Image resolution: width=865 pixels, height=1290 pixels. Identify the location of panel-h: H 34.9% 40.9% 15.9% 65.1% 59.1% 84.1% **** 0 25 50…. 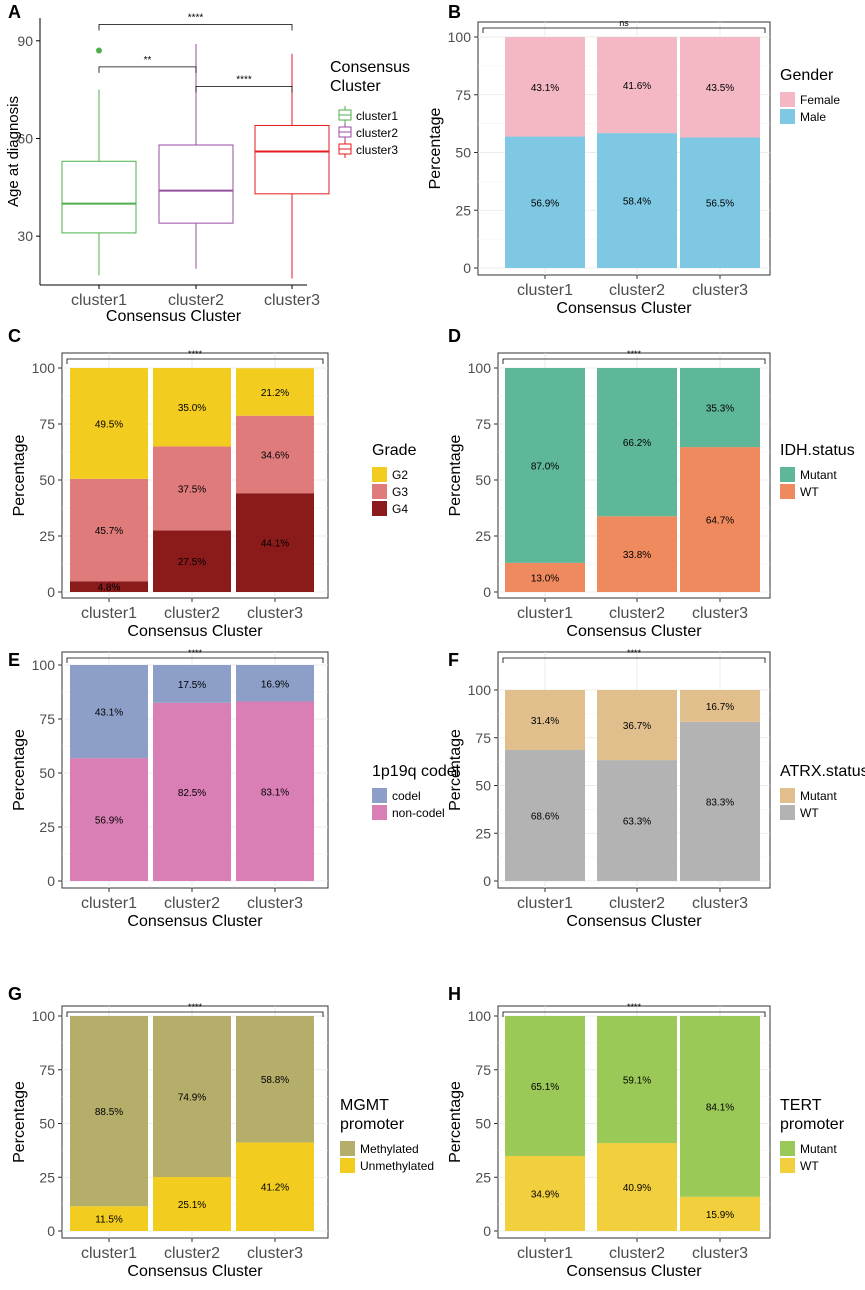
(646, 1132).